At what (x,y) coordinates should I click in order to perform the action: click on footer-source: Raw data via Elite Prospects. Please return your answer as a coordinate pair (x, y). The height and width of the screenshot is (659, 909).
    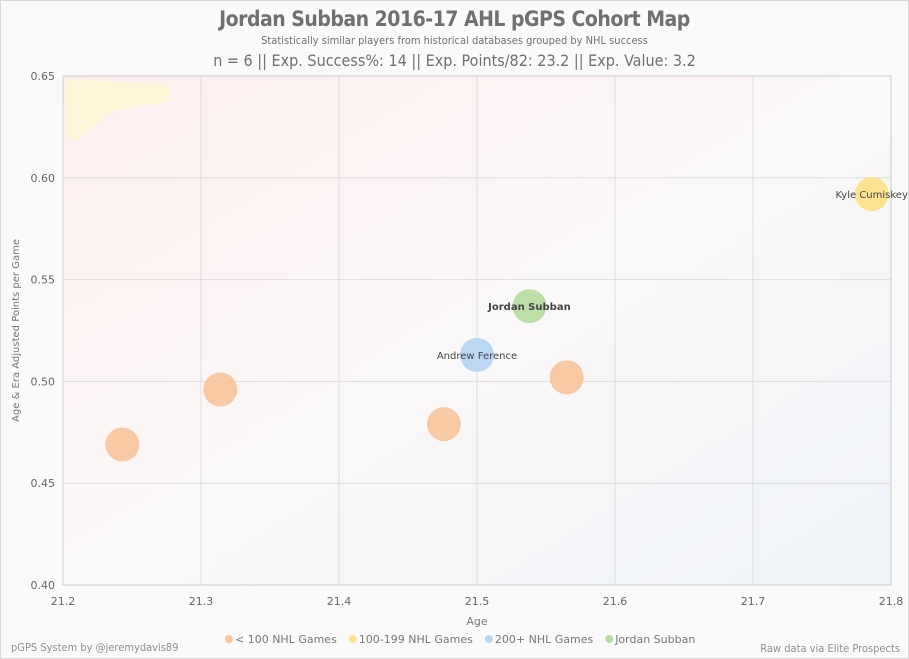
    Looking at the image, I should click on (830, 648).